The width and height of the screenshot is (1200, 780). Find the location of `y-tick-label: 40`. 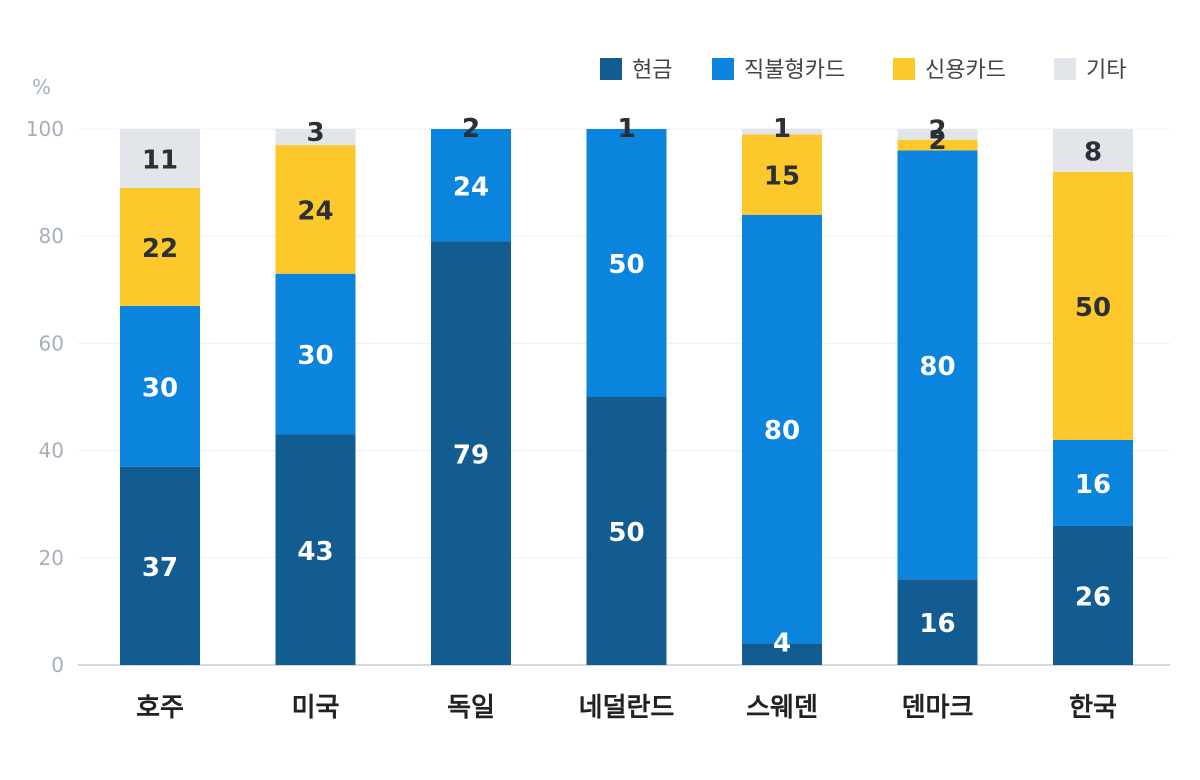

y-tick-label: 40 is located at coordinates (51, 451).